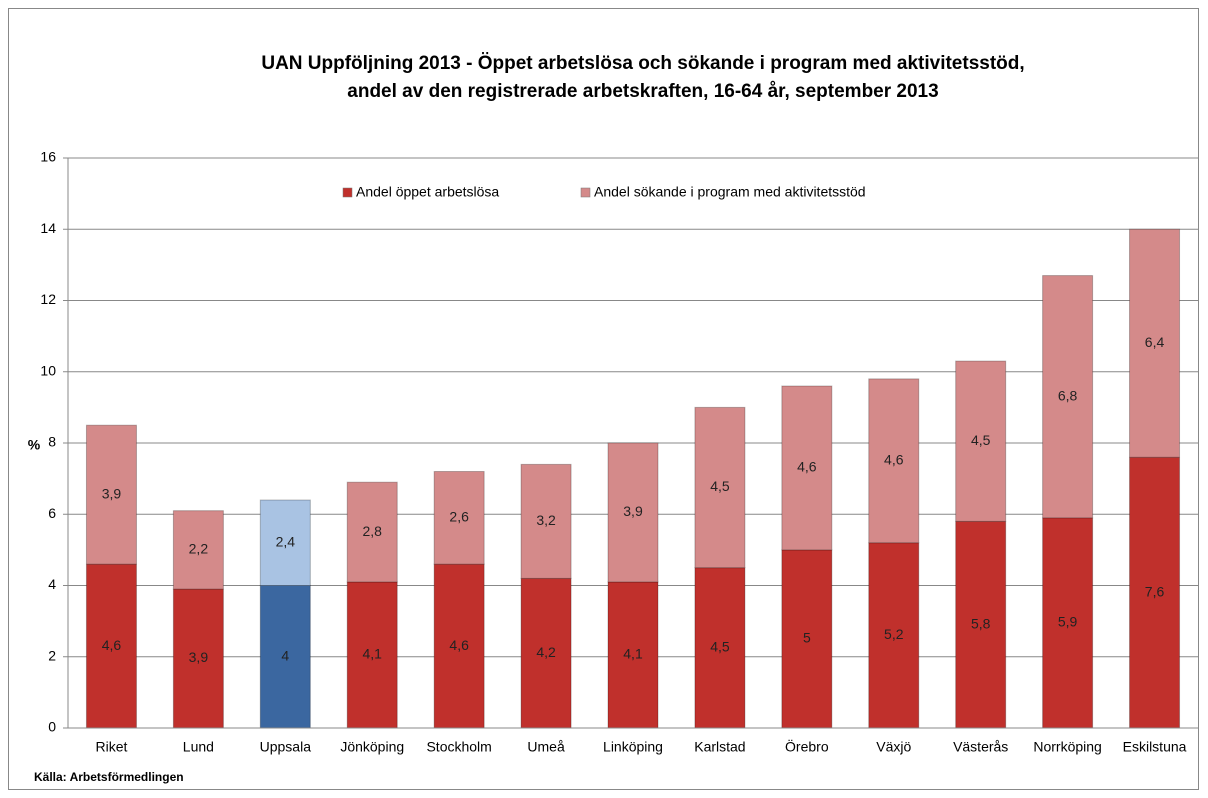 The image size is (1208, 798). What do you see at coordinates (1155, 747) in the screenshot?
I see `x-tick-label: Eskilstuna` at bounding box center [1155, 747].